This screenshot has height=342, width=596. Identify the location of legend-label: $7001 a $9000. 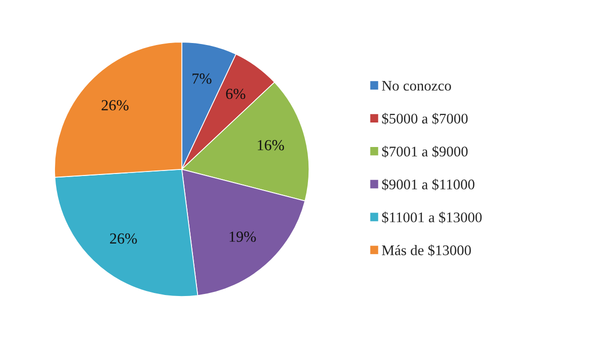
(425, 152).